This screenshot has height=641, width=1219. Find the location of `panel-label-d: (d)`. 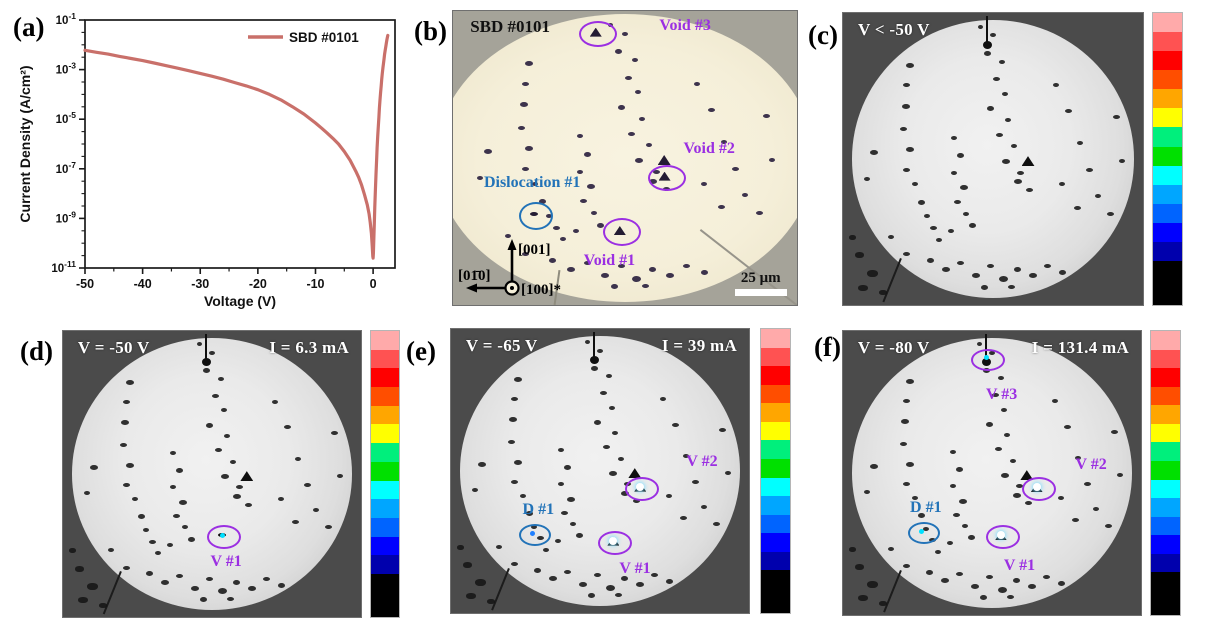

panel-label-d: (d) is located at coordinates (36, 351).